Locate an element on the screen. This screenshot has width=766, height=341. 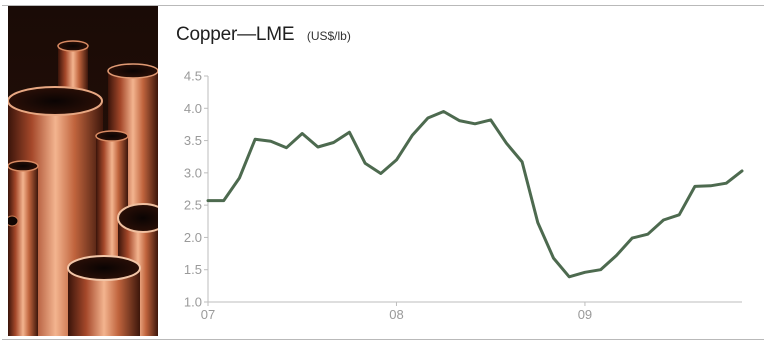
x-tick-label: 08 is located at coordinates (396, 314).